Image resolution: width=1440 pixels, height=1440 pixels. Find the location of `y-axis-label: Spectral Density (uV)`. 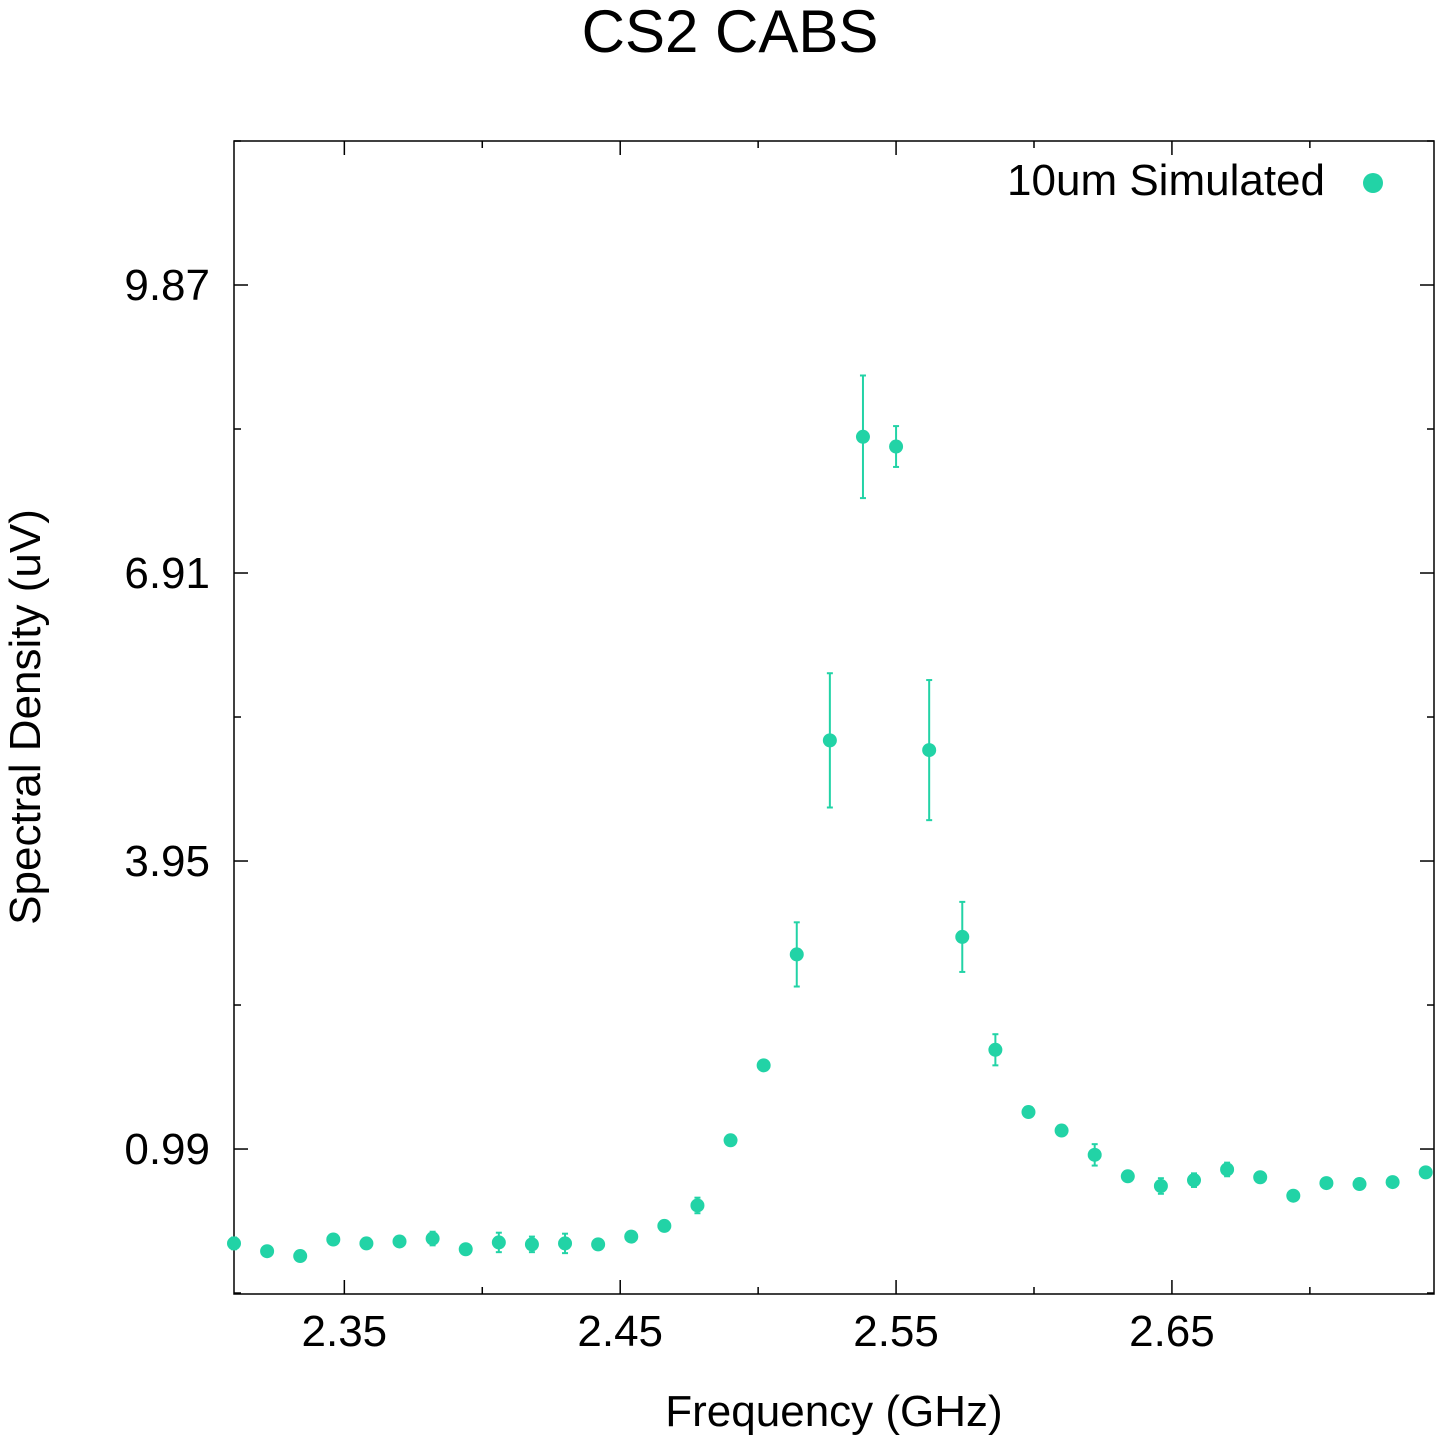

y-axis-label: Spectral Density (uV) is located at coordinates (25, 717).